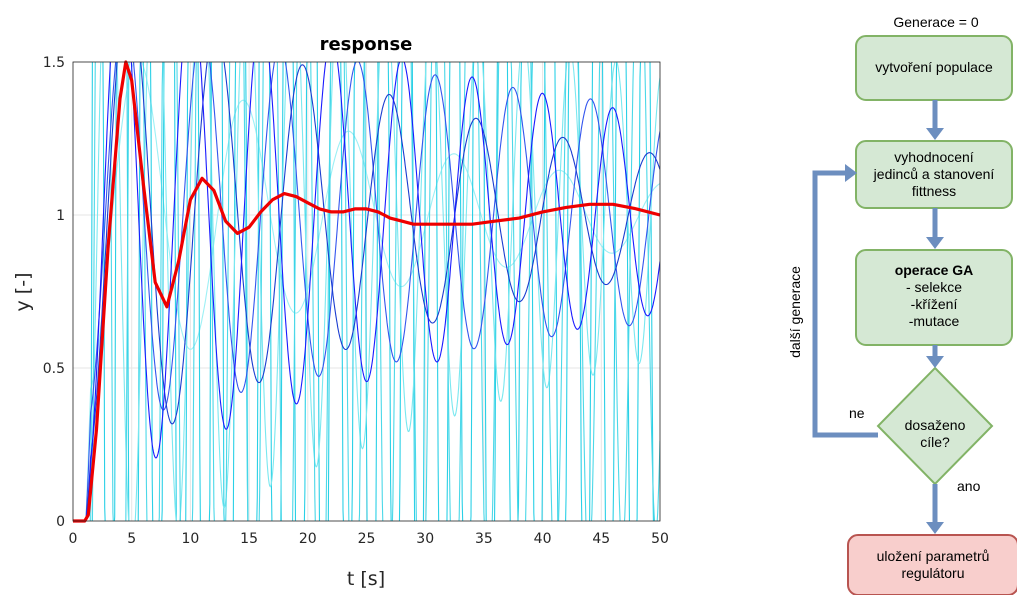 The width and height of the screenshot is (1017, 595). What do you see at coordinates (936, 22) in the screenshot?
I see `start-label: Generace = 0` at bounding box center [936, 22].